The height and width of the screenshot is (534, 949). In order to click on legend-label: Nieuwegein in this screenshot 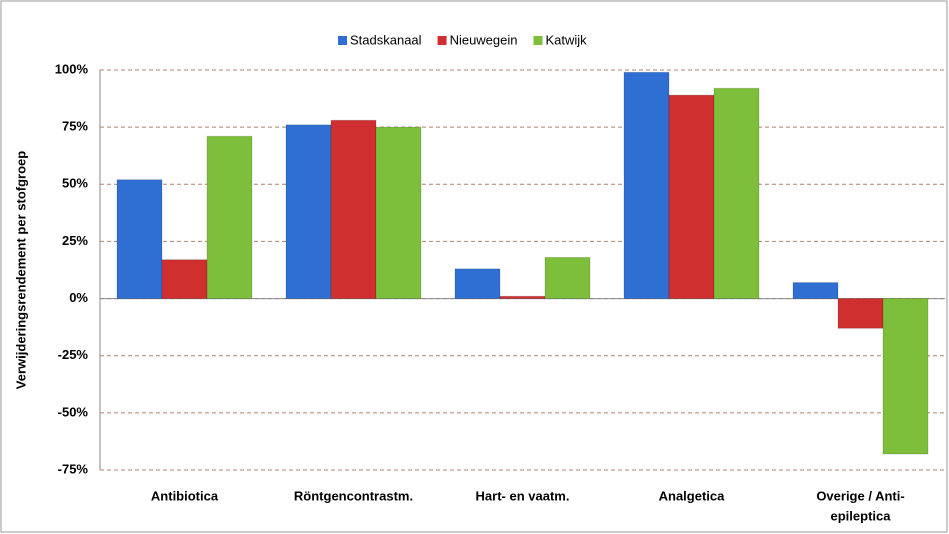, I will do `click(484, 39)`.